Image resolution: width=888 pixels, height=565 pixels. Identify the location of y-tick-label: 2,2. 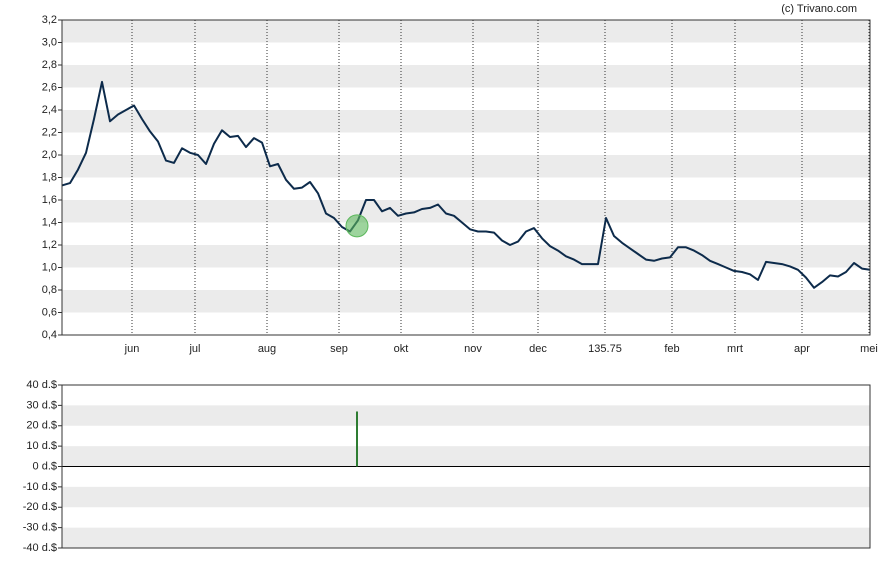
(49, 132).